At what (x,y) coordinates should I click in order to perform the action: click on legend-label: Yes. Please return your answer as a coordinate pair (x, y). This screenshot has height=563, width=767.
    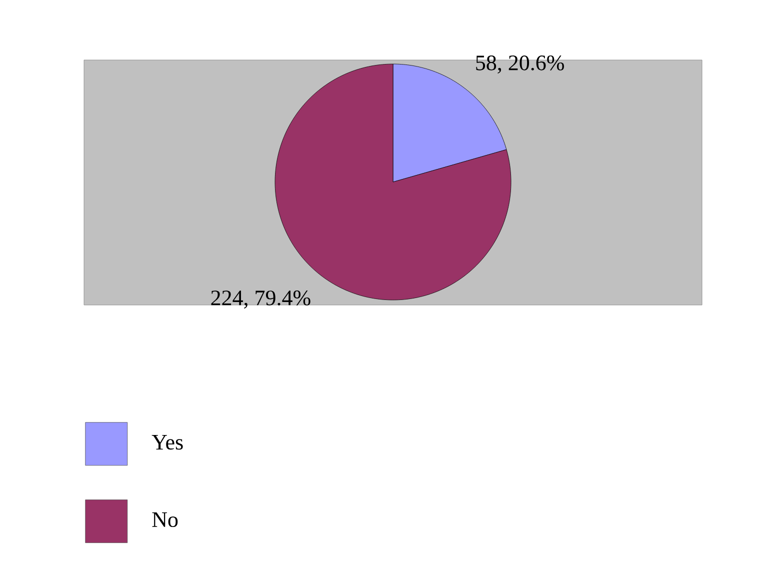
    Looking at the image, I should click on (167, 442).